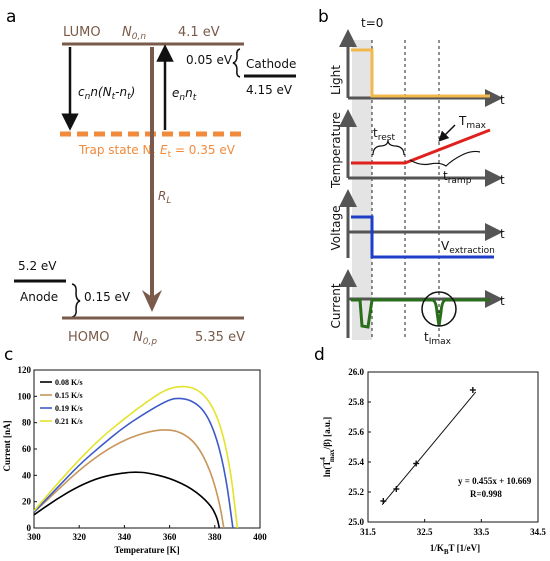 Image resolution: width=550 pixels, height=561 pixels. I want to click on d-ytick-label: 25.4, so click(356, 462).